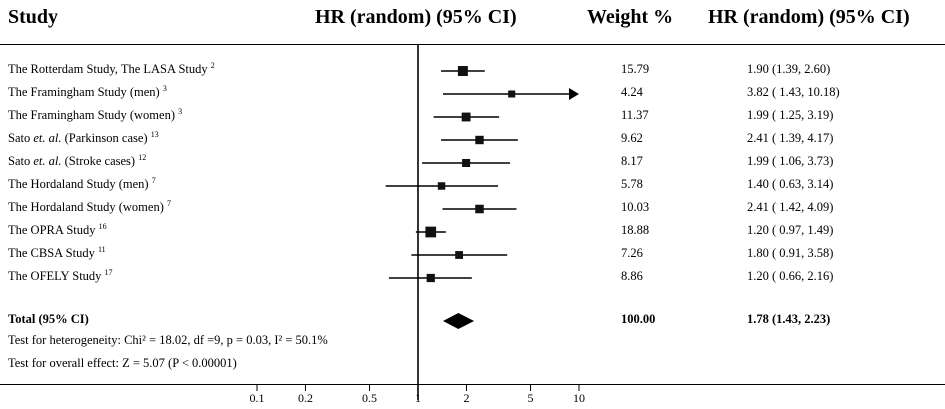  I want to click on study-weight: 18.88, so click(635, 230).